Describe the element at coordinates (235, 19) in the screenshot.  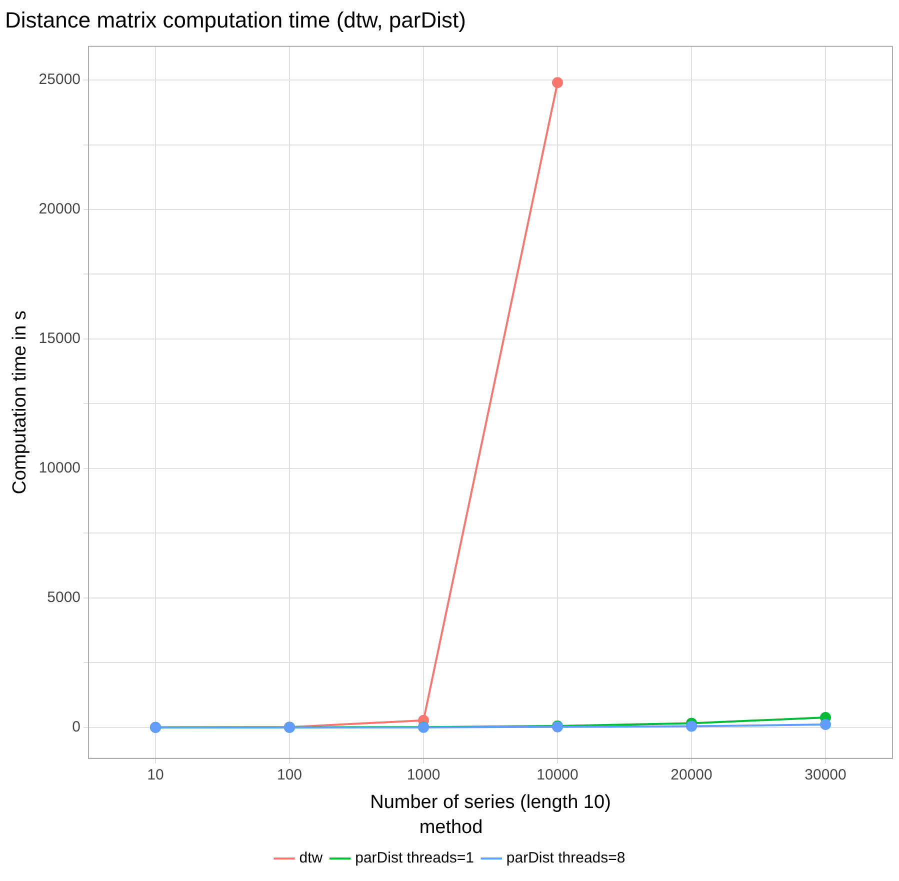
I see `chart-title: Distance matrix computation time (dtw, parDist)` at that location.